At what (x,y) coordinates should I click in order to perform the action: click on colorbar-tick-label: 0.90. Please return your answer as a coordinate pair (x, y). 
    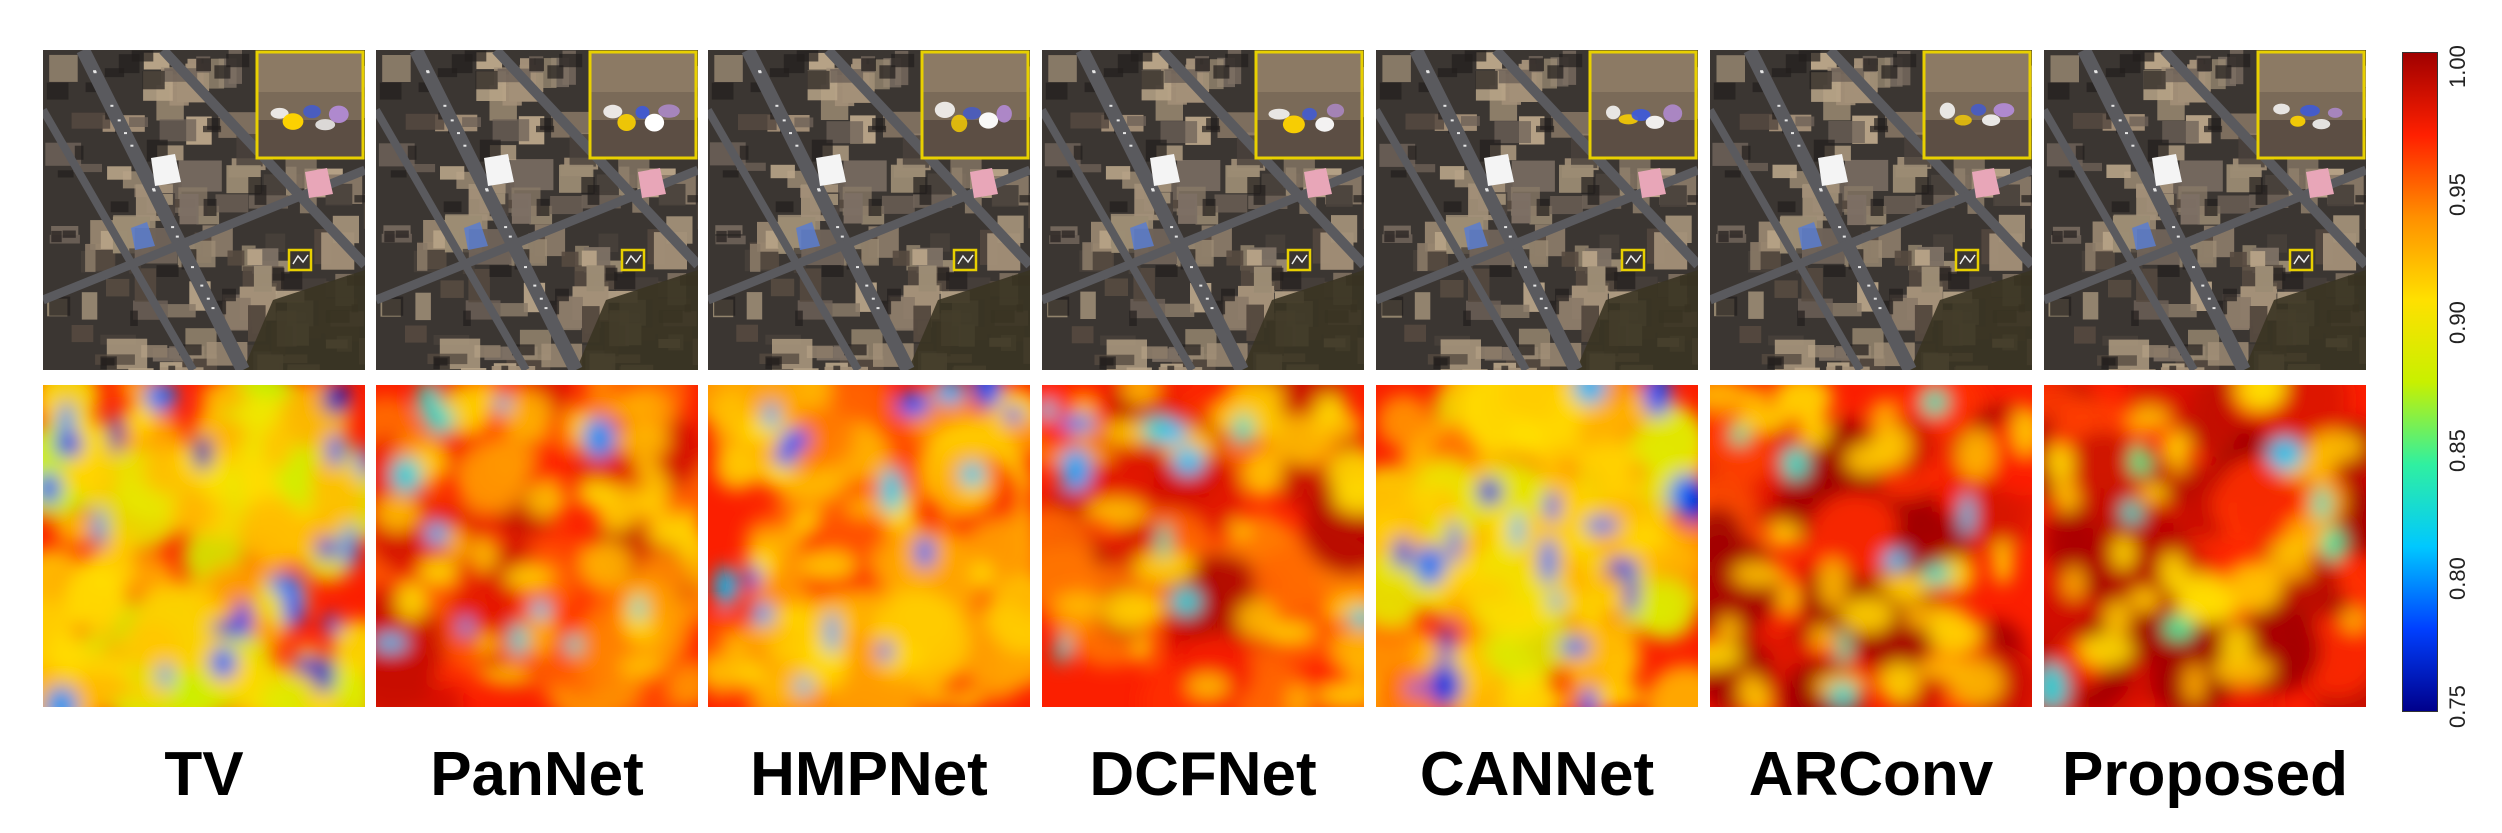
    Looking at the image, I should click on (2457, 322).